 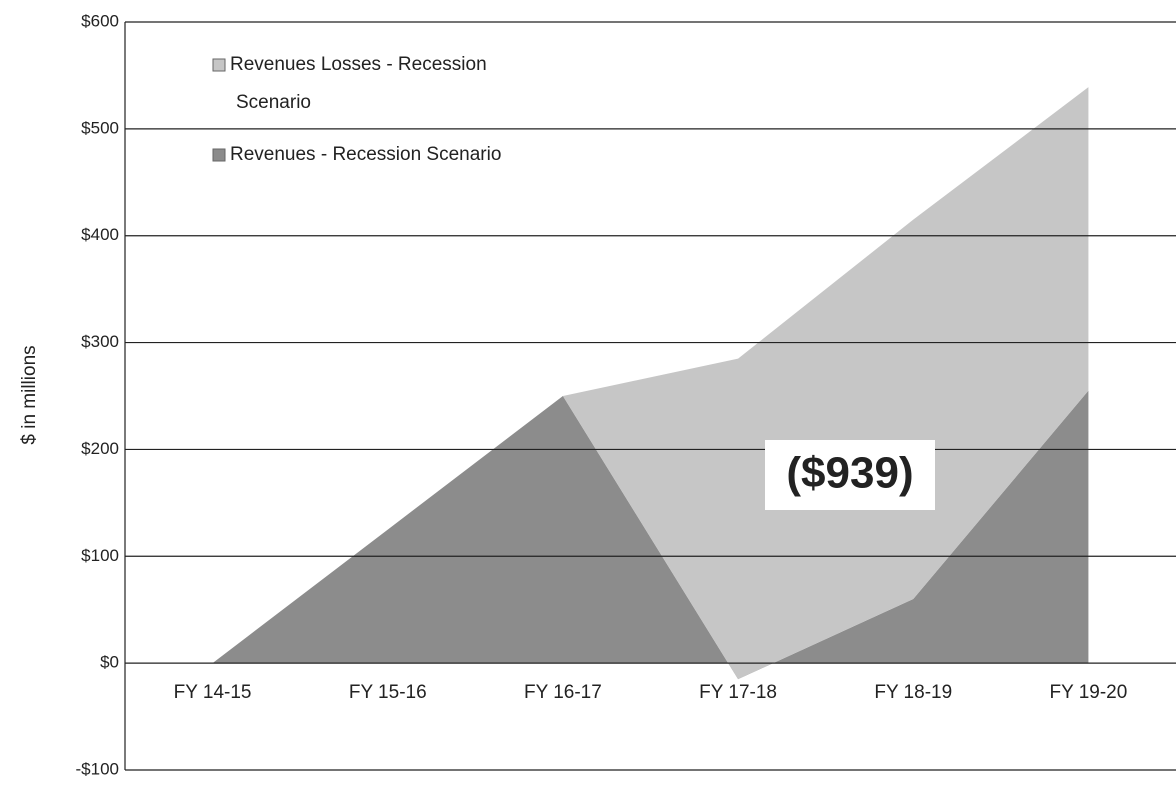 What do you see at coordinates (358, 64) in the screenshot?
I see `legend-line: Revenues Losses - Recession` at bounding box center [358, 64].